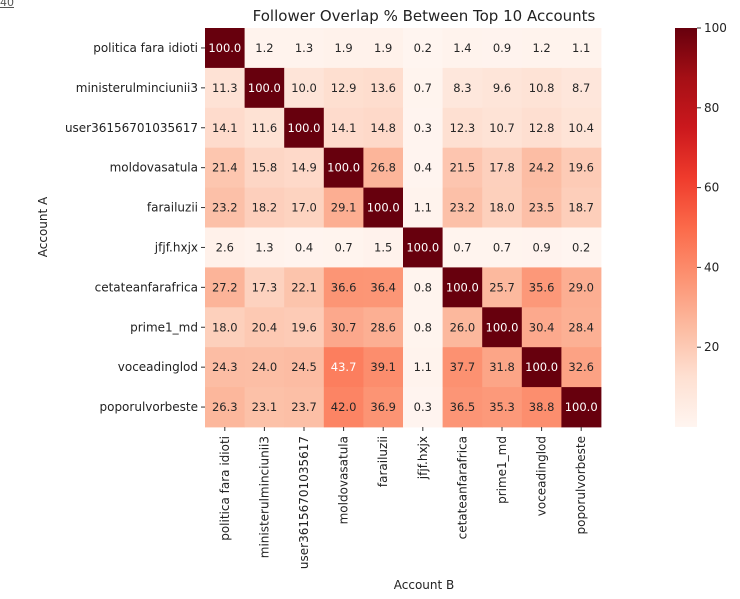  Describe the element at coordinates (463, 407) in the screenshot. I see `cell-value-label: 36.5` at that location.